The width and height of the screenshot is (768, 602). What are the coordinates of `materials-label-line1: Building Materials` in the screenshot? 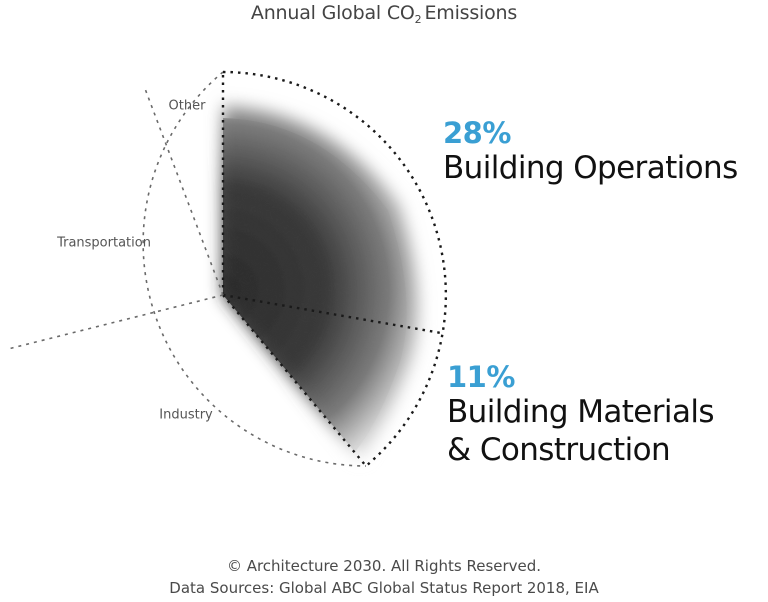 It's located at (581, 412).